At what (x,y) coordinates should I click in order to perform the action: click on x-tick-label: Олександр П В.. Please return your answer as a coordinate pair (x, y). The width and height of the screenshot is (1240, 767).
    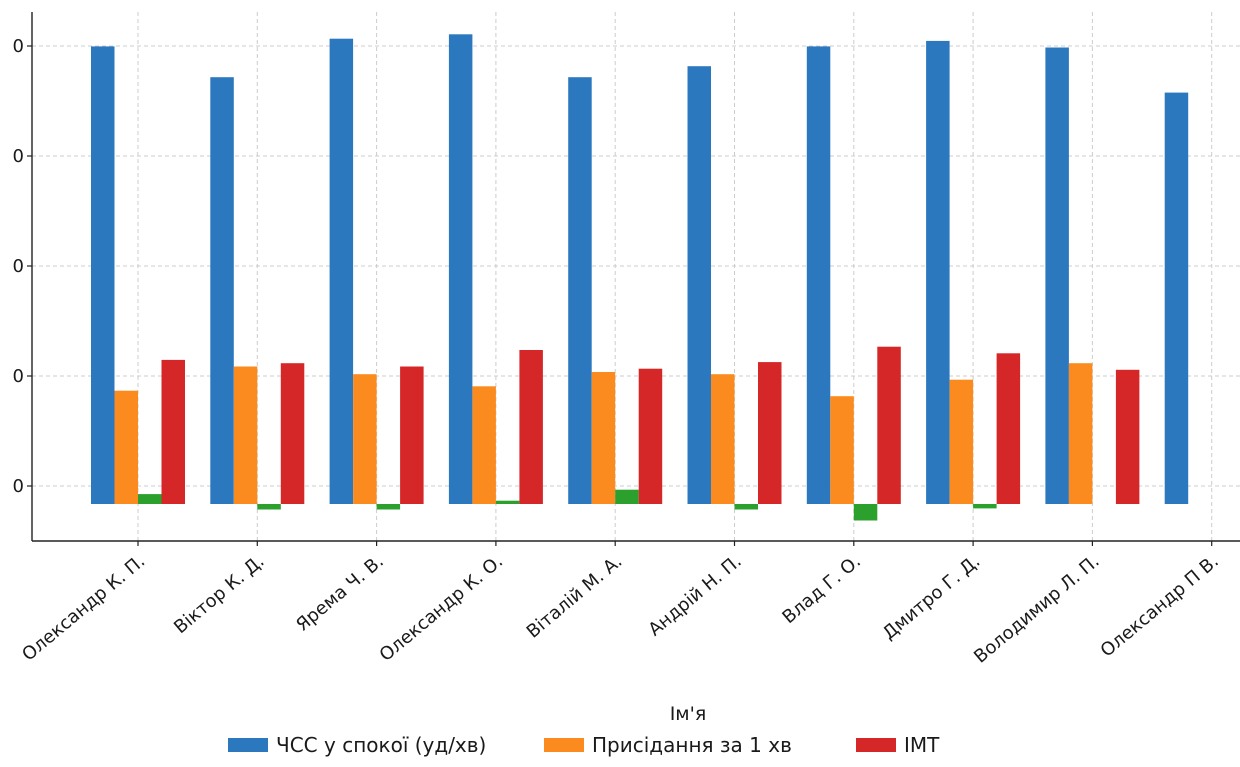
    Looking at the image, I should click on (1160, 606).